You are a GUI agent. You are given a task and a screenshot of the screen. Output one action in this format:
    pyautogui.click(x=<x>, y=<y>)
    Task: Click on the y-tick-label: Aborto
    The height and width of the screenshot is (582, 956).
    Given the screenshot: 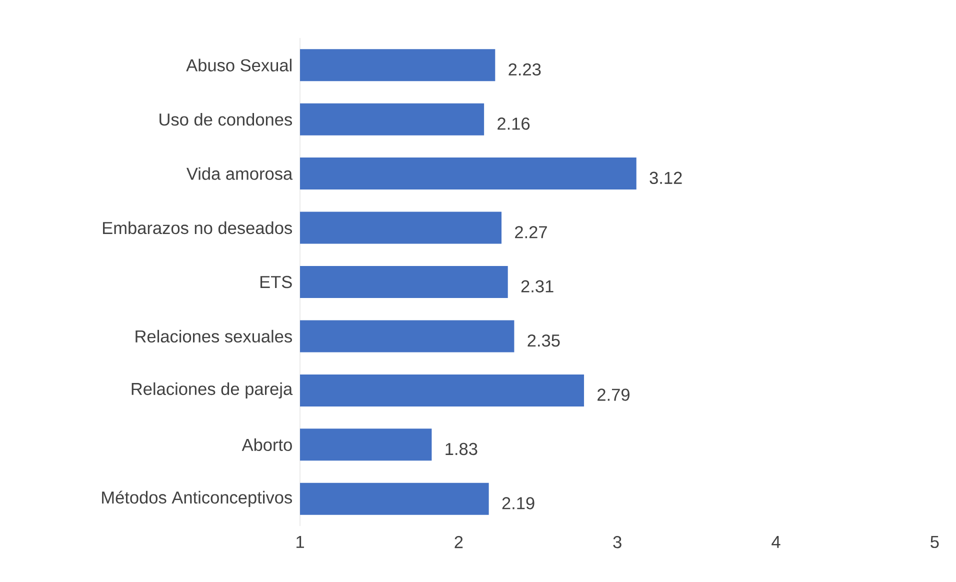 What is the action you would take?
    pyautogui.click(x=267, y=445)
    